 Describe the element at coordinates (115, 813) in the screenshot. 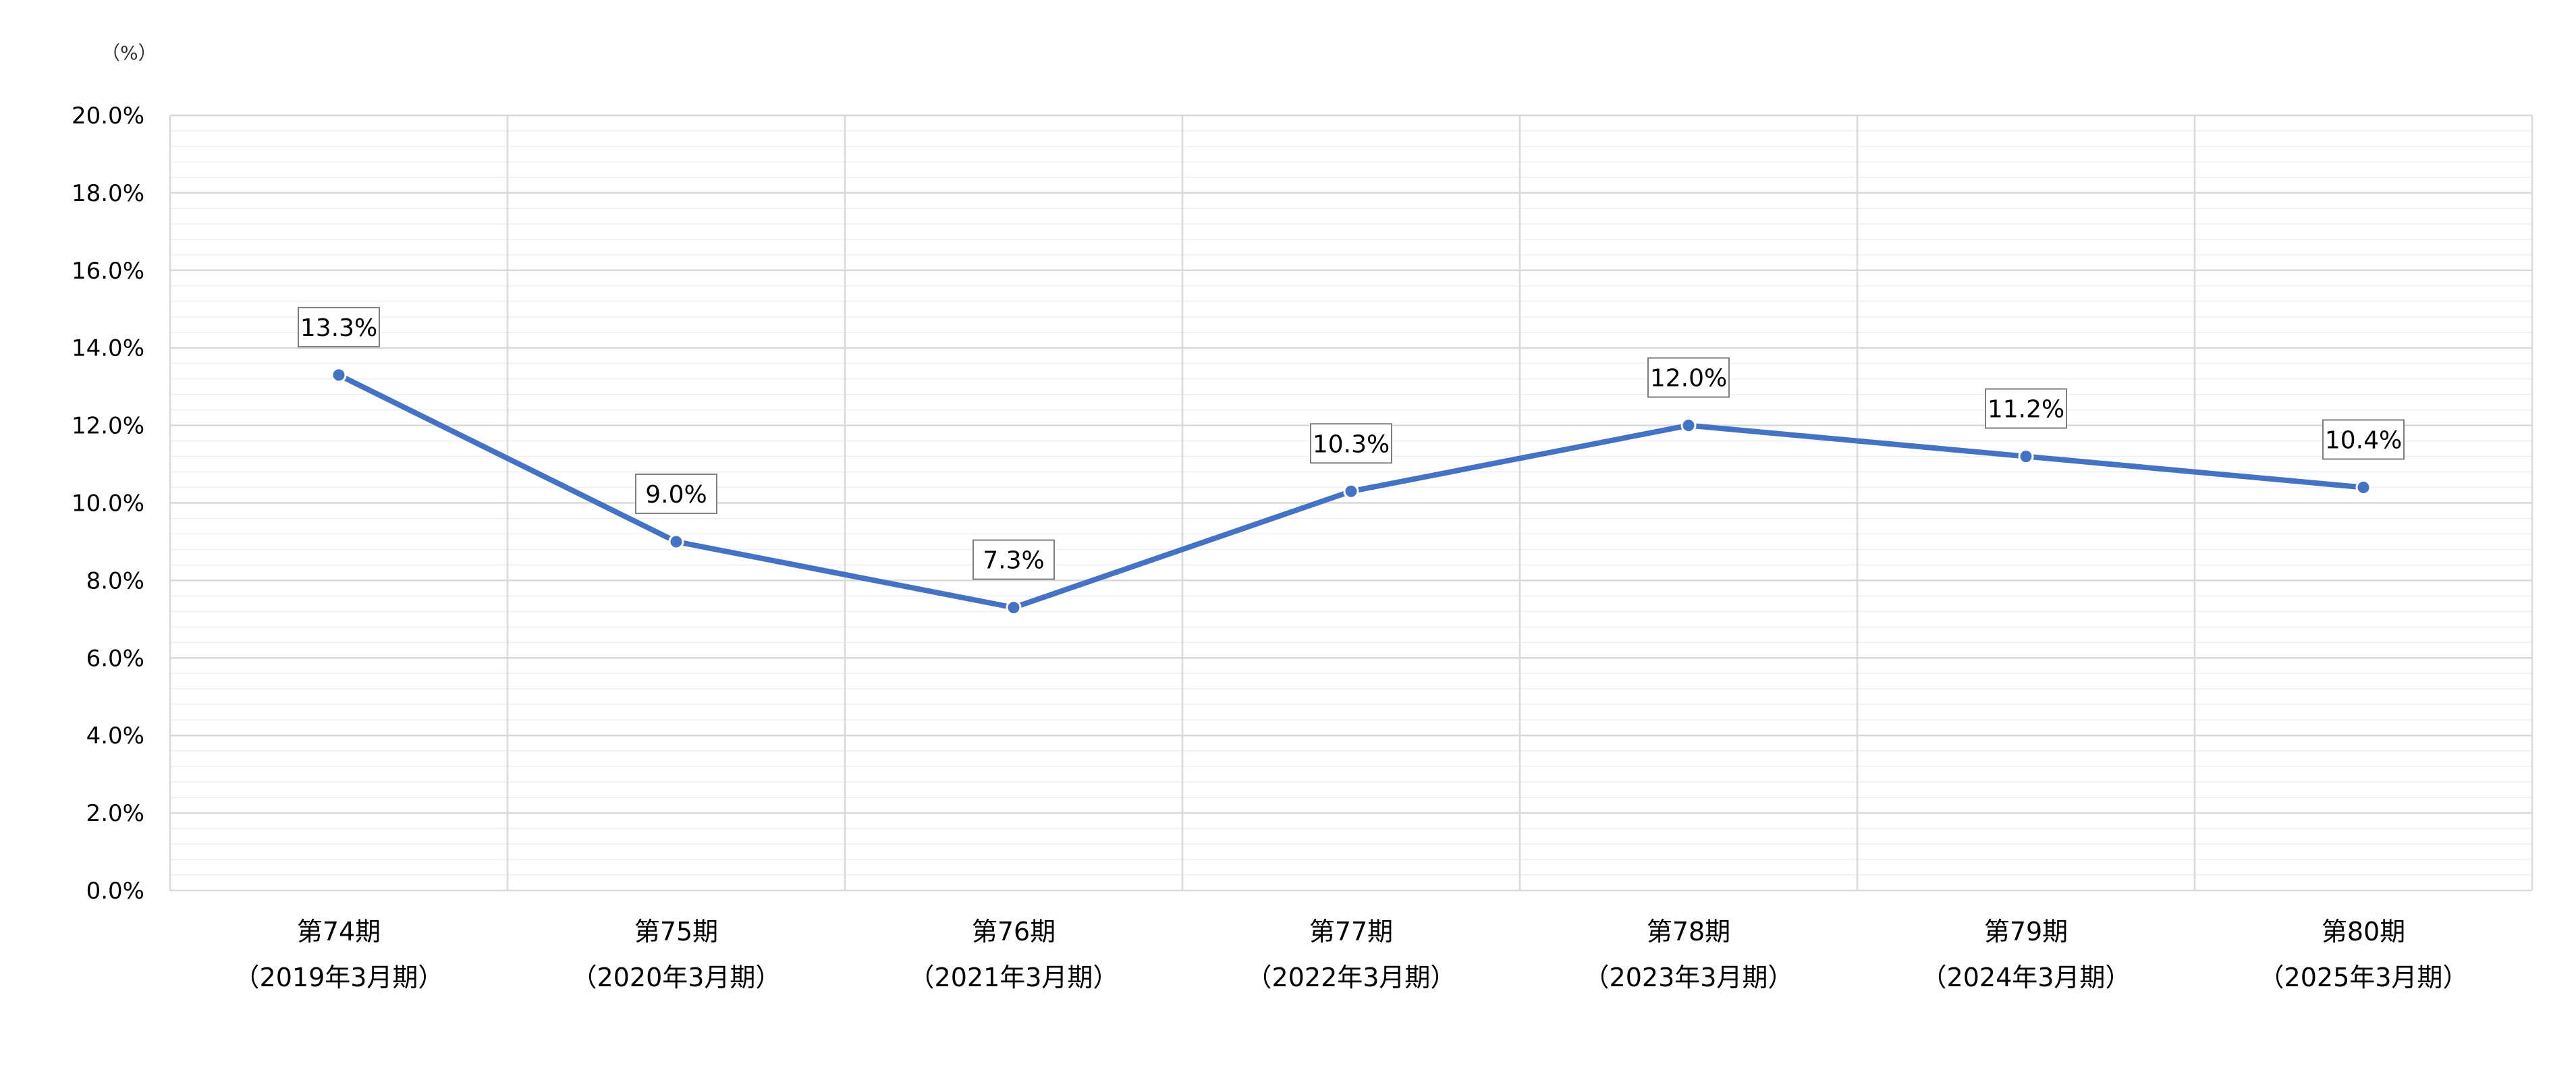

I see `y-tick-label: 2.0%` at that location.